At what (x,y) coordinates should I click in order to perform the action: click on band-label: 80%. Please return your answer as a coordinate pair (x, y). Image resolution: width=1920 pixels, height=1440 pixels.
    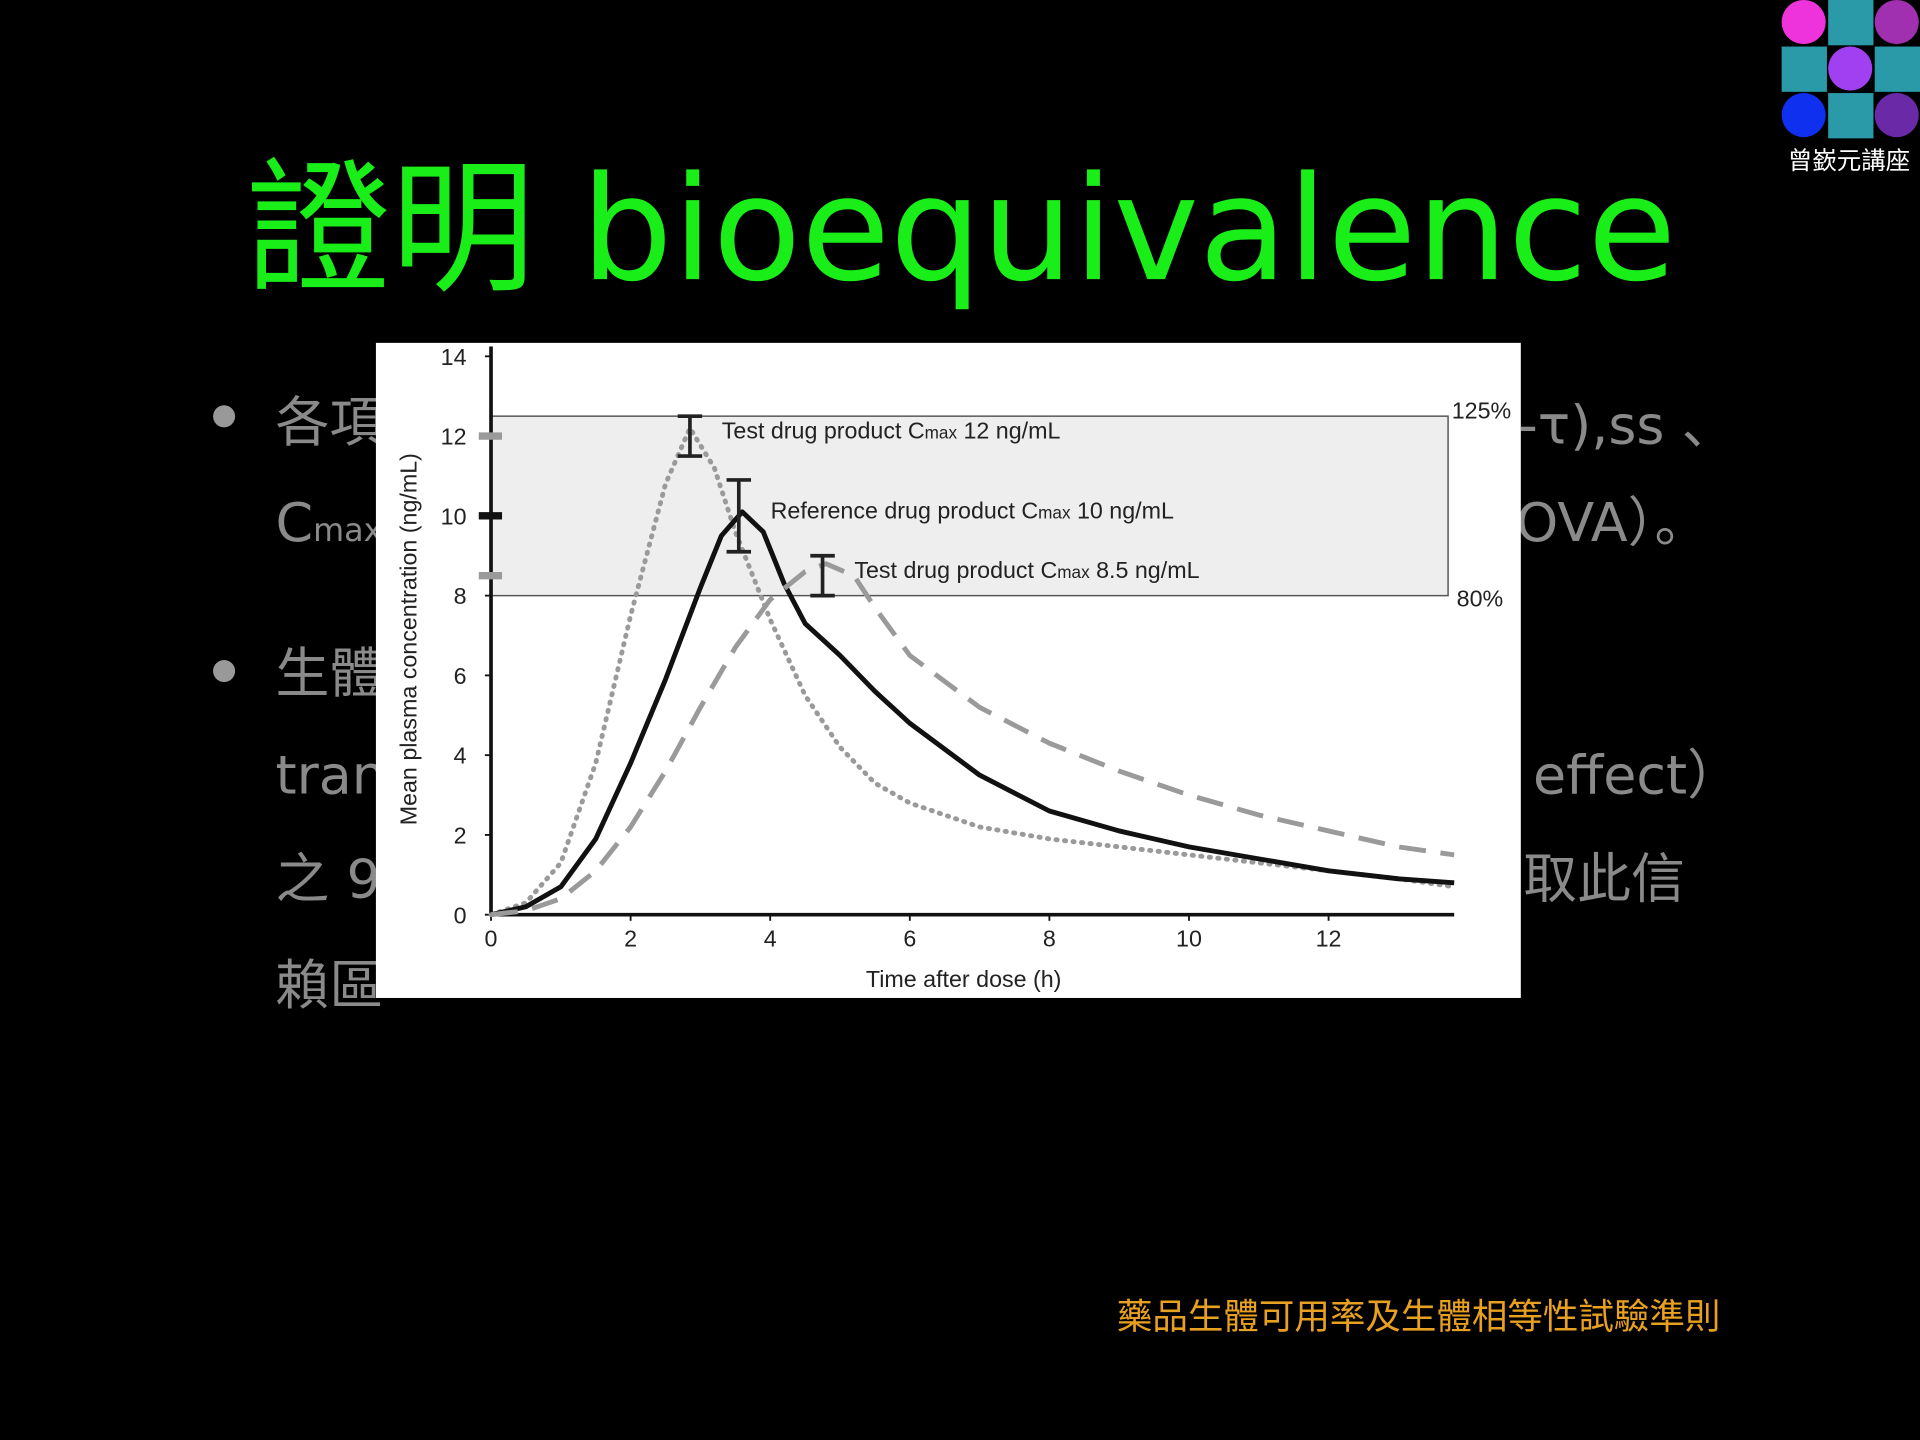
    Looking at the image, I should click on (1480, 599).